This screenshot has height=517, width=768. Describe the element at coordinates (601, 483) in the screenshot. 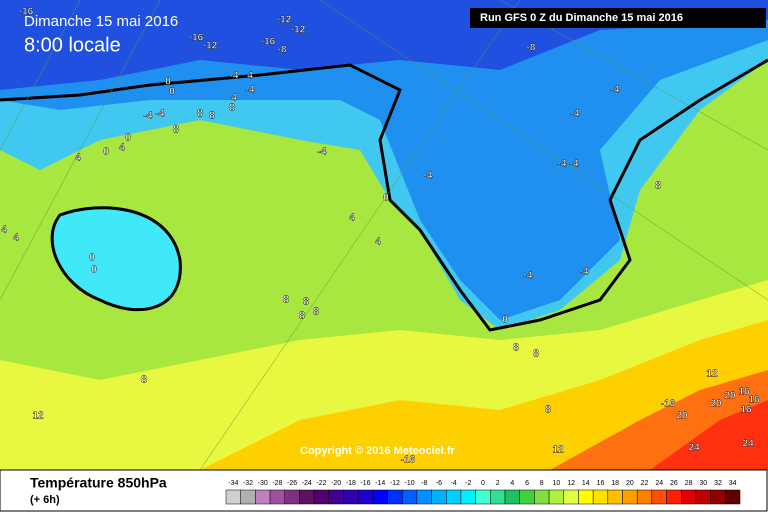

I see `scale-label: 16` at that location.